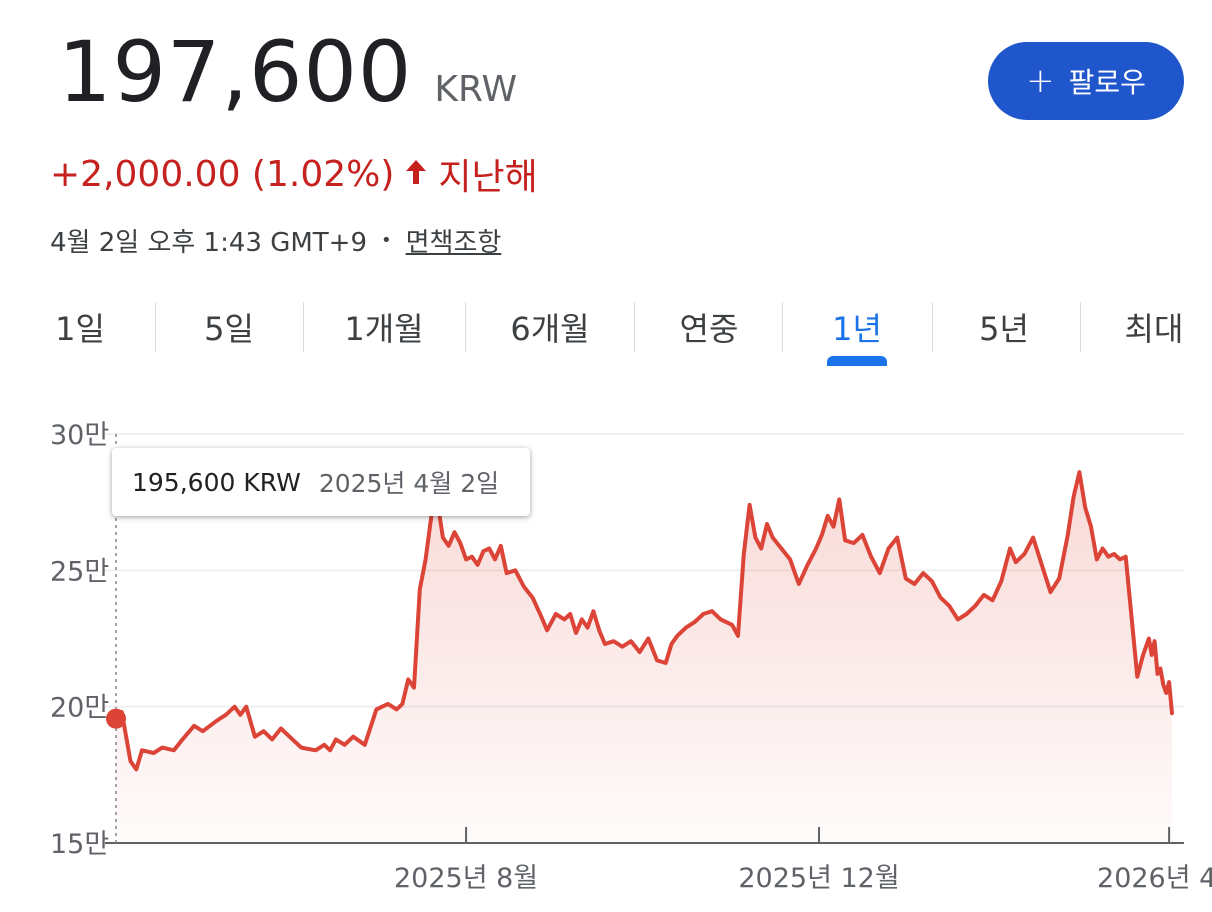 This screenshot has width=1212, height=912. Describe the element at coordinates (216, 482) in the screenshot. I see `tooltip-price: 195,600 KRW` at that location.